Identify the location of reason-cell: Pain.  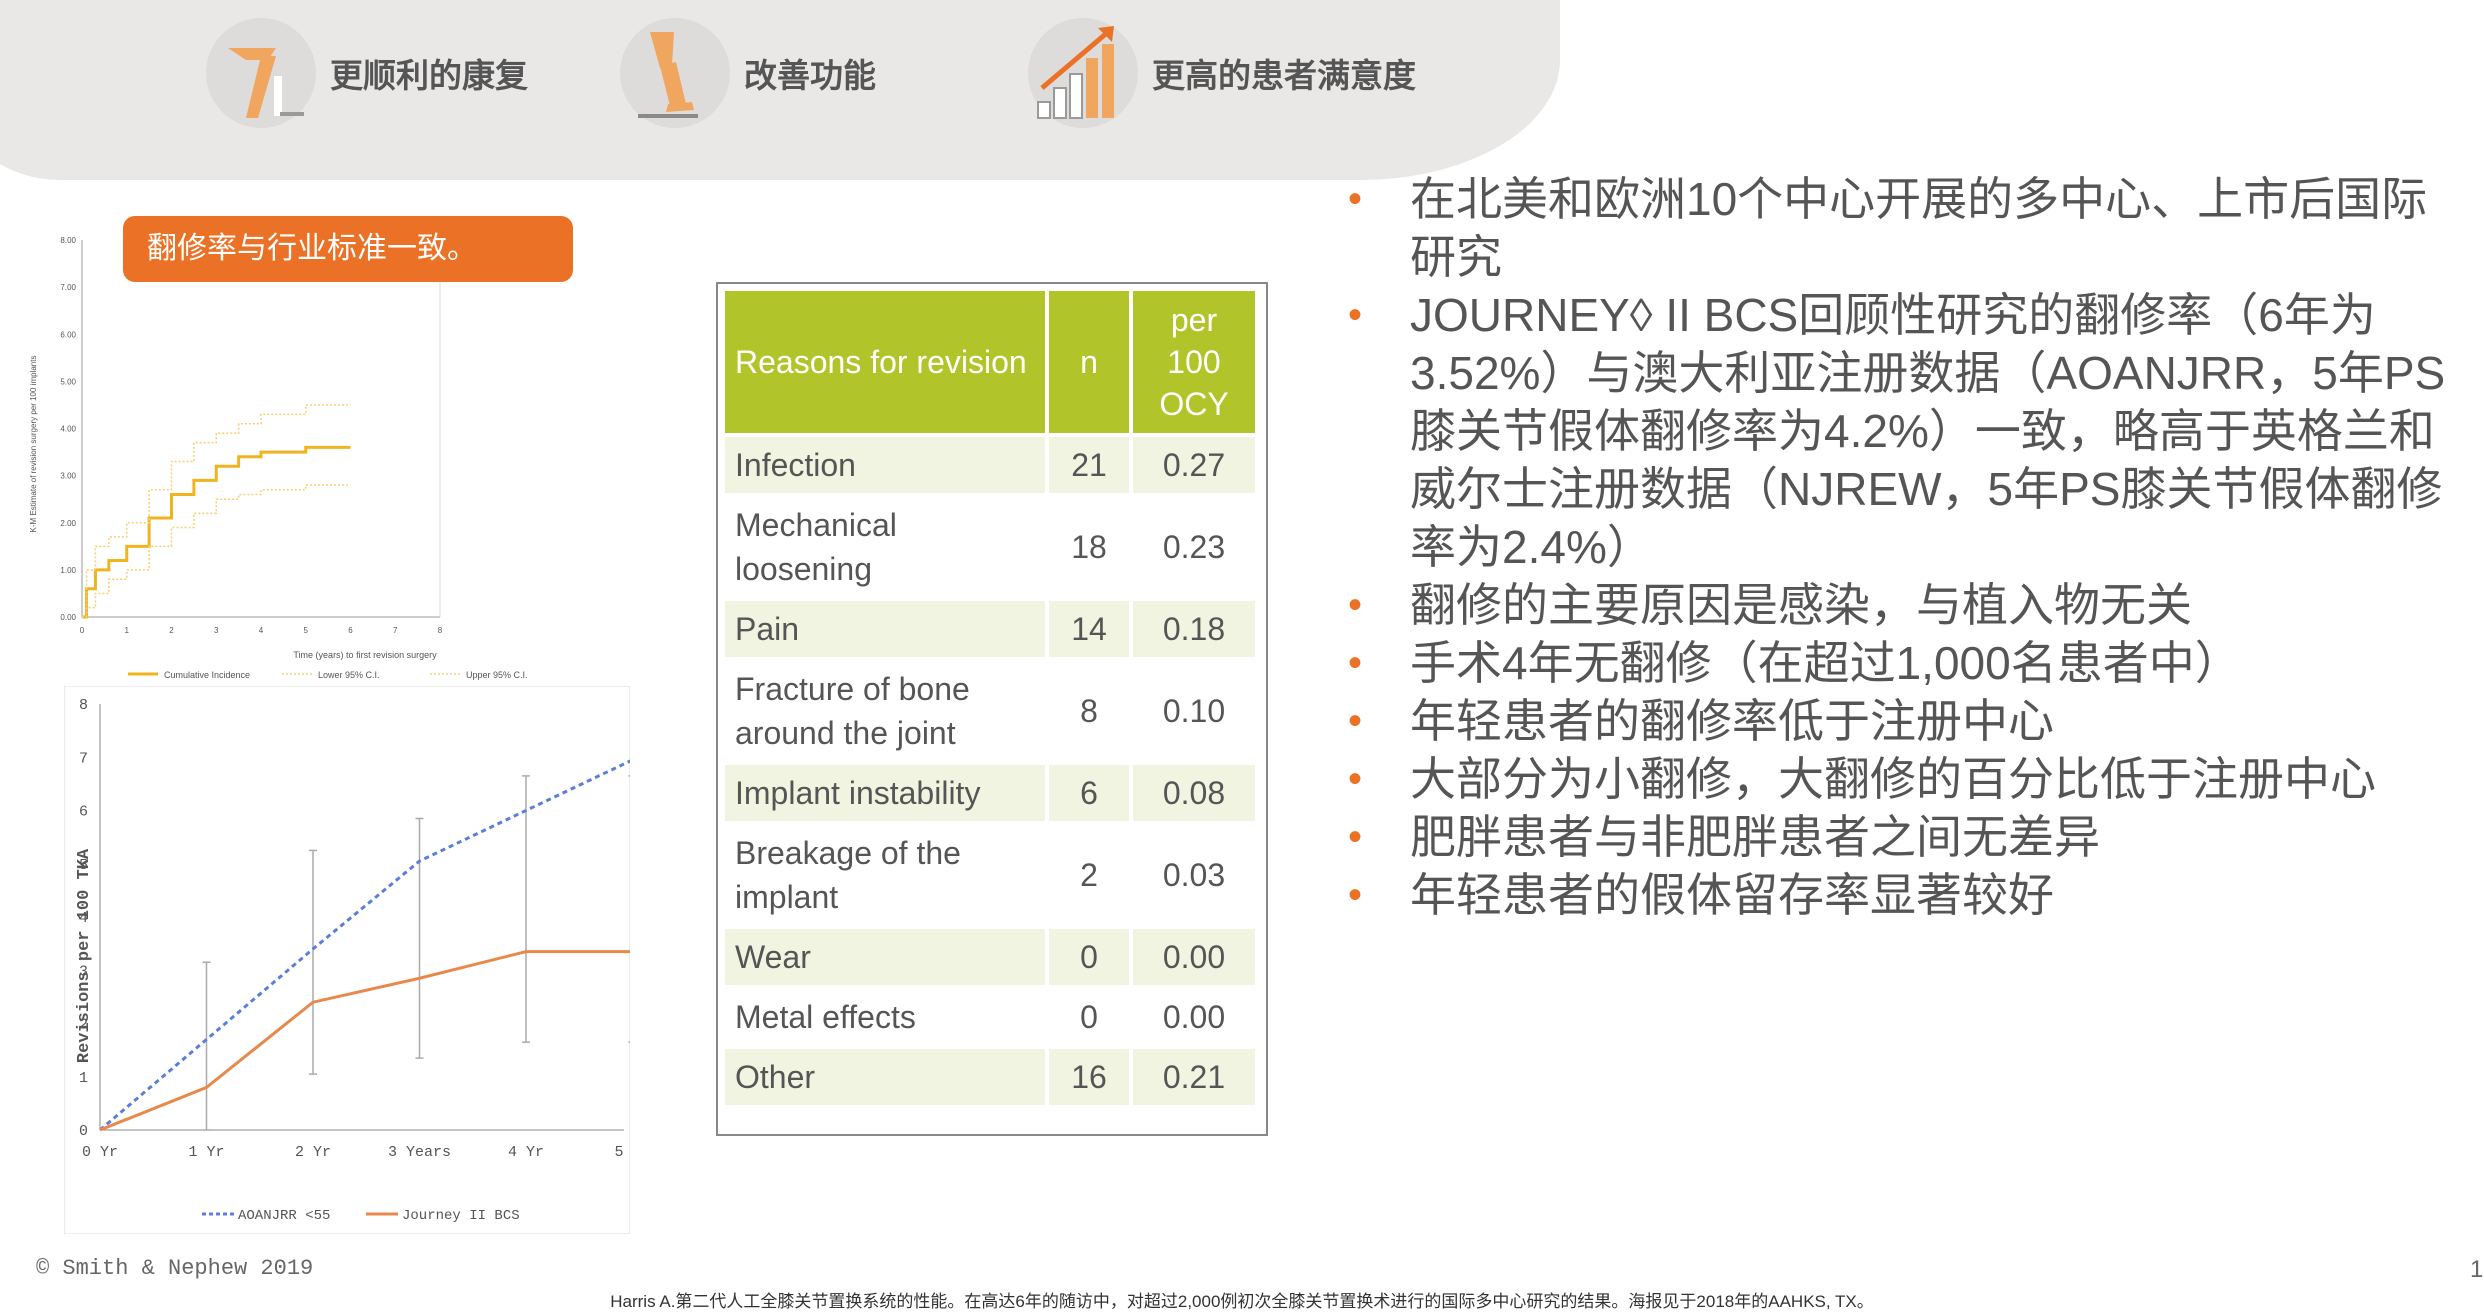
(885, 629).